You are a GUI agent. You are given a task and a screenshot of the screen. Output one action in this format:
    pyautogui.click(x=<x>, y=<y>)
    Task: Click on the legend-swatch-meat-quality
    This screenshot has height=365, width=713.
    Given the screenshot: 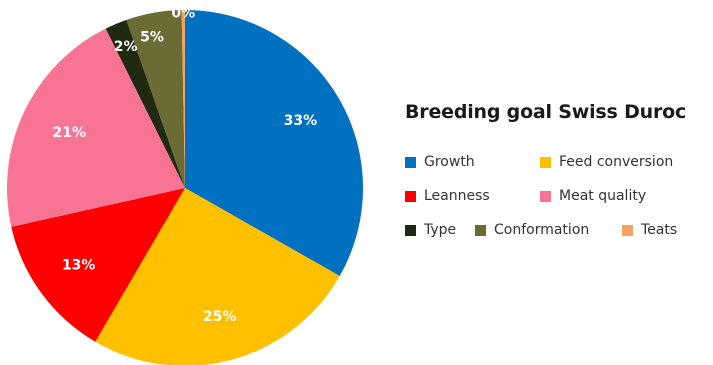 What is the action you would take?
    pyautogui.click(x=545, y=196)
    